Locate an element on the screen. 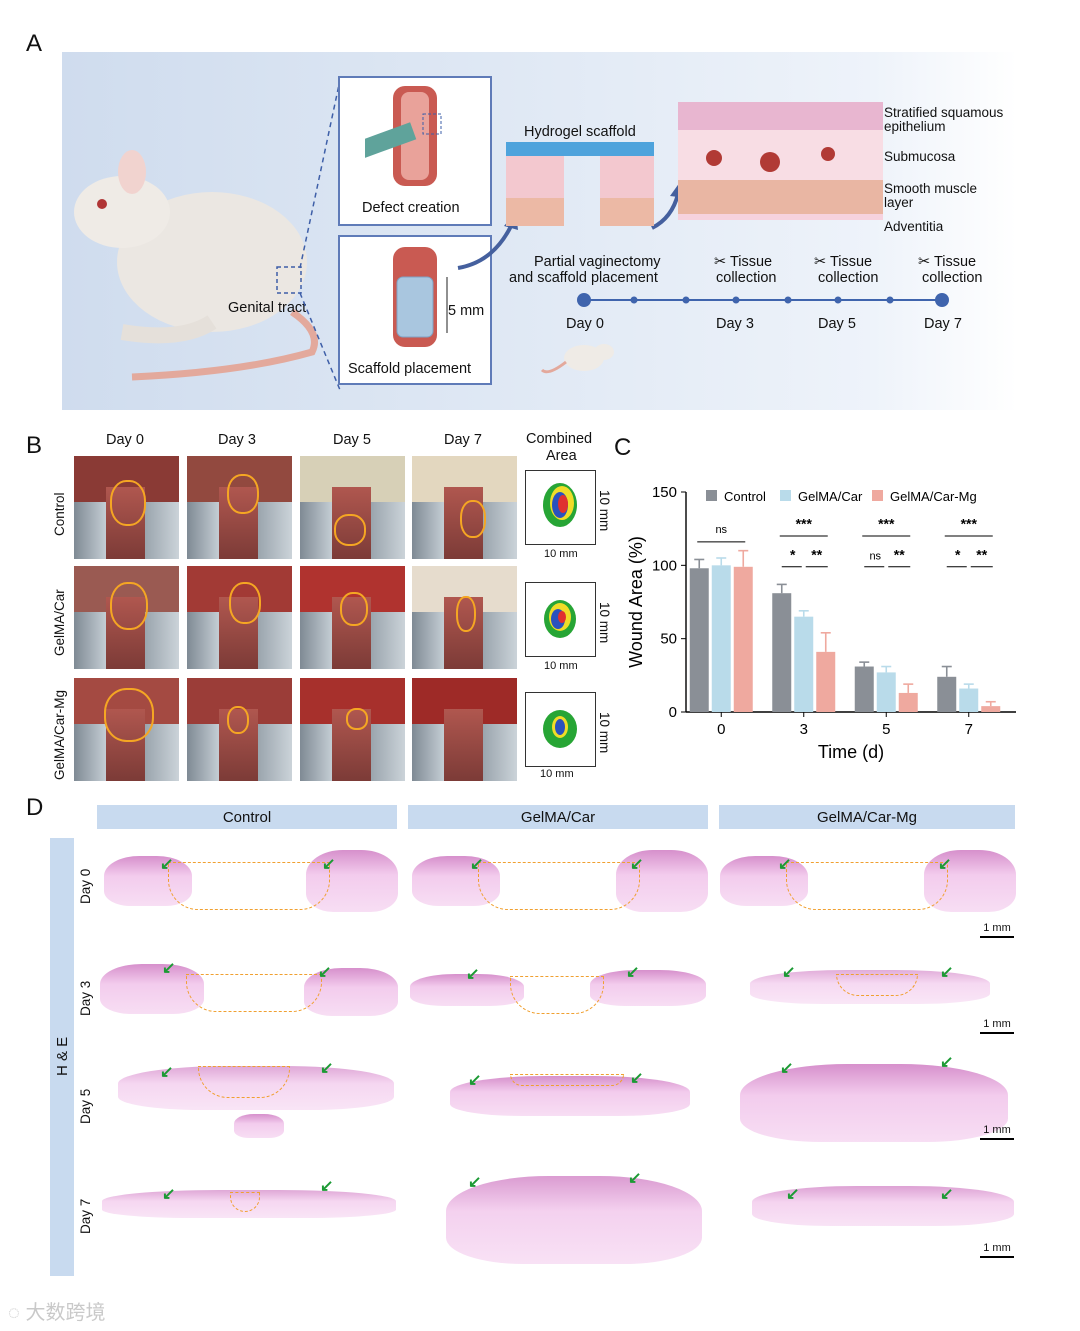 This screenshot has width=1080, height=1331. hydrogel-scaffold-label: Hydrogel scaffold is located at coordinates (580, 132).